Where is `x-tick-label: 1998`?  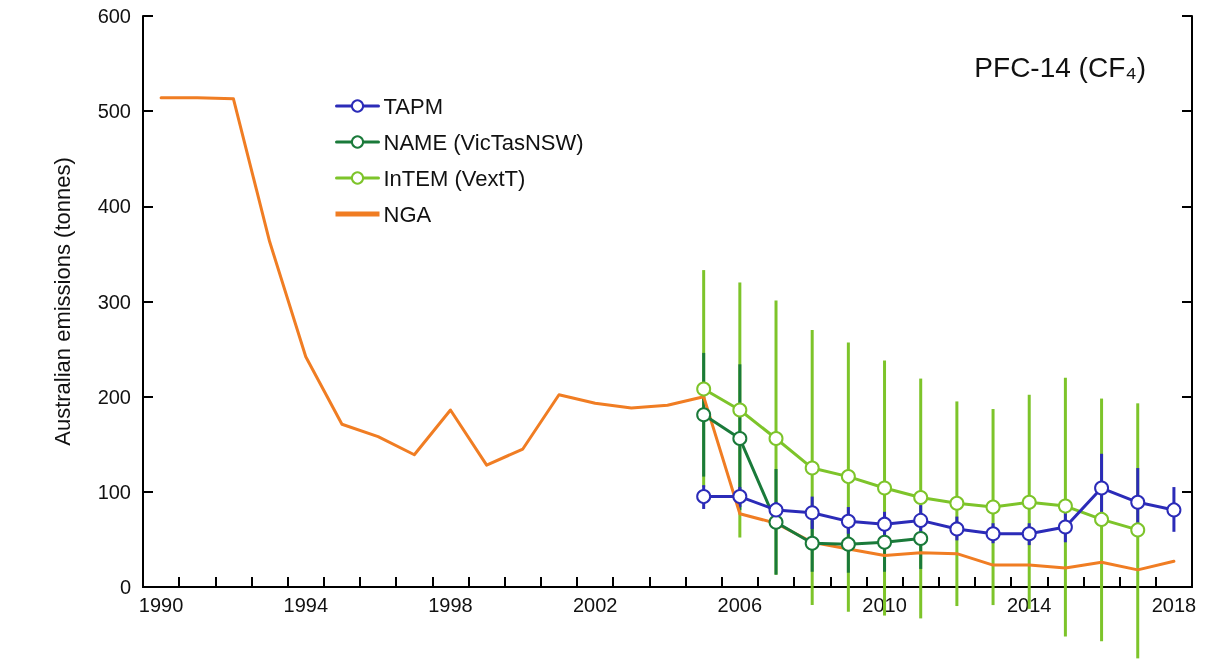 x-tick-label: 1998 is located at coordinates (450, 605).